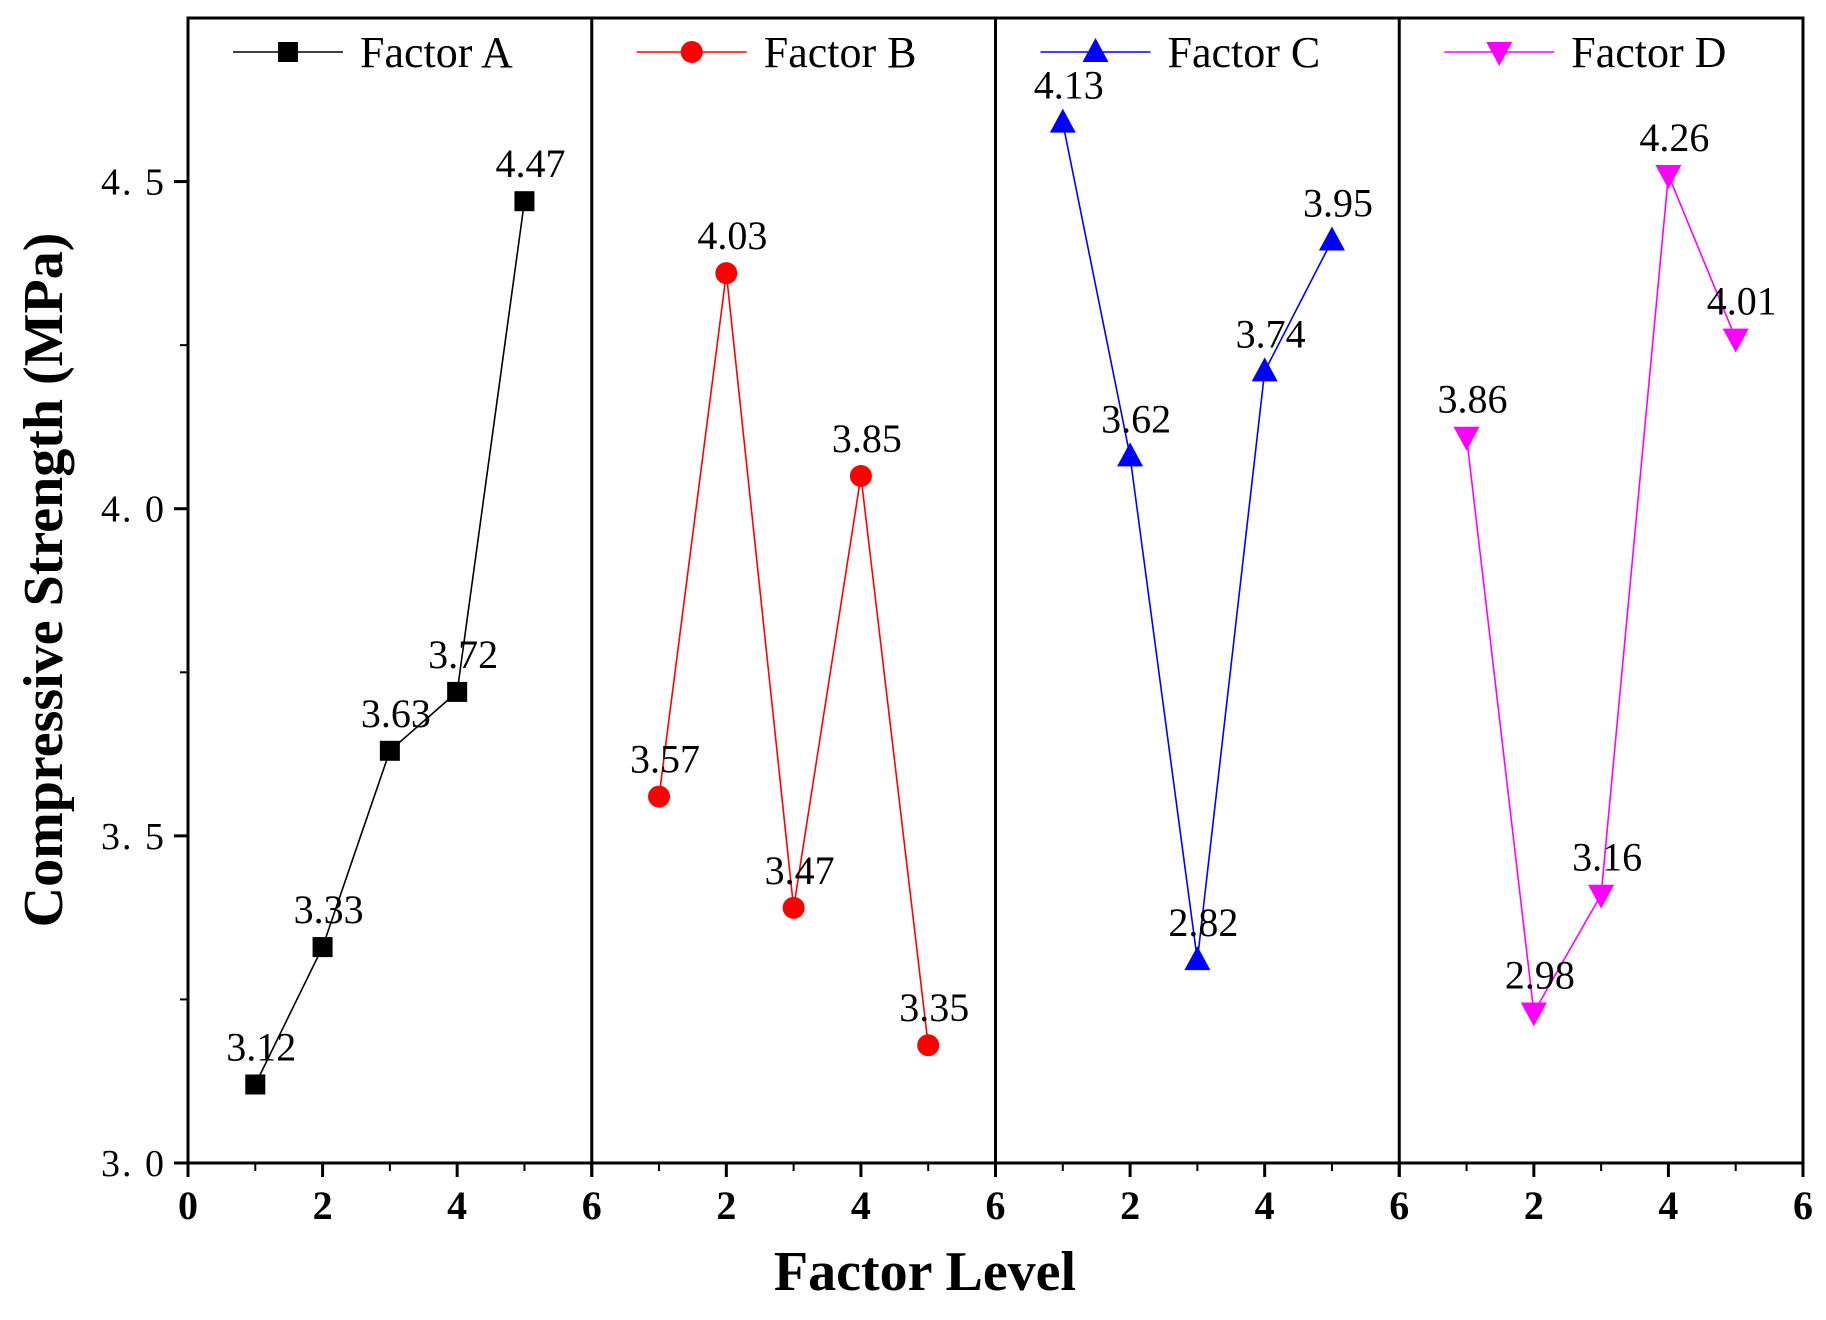 This screenshot has width=1826, height=1320. Describe the element at coordinates (840, 52) in the screenshot. I see `legend-label: Factor B` at that location.